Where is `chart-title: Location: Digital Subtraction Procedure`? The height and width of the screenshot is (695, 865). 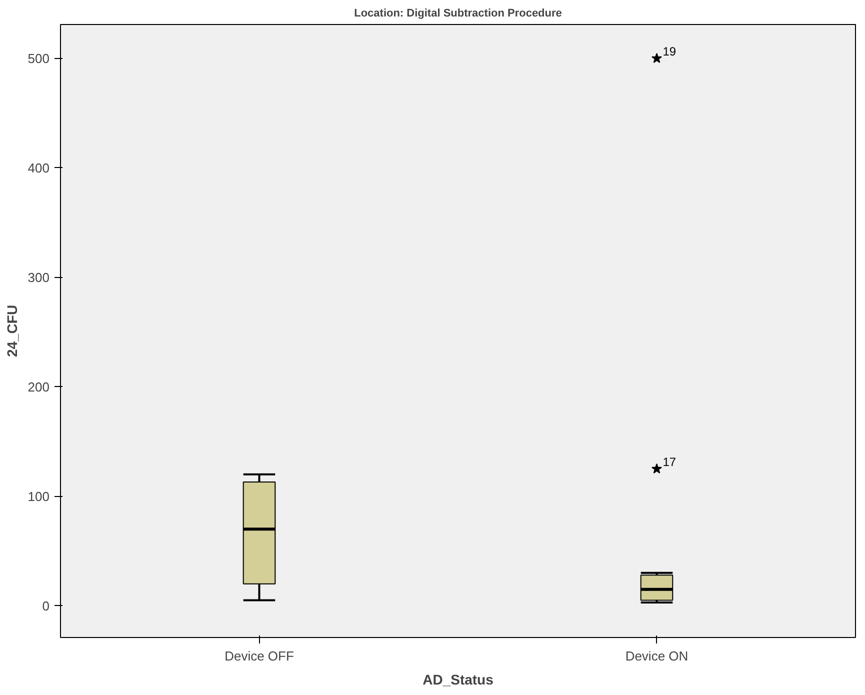 chart-title: Location: Digital Subtraction Procedure is located at coordinates (458, 14).